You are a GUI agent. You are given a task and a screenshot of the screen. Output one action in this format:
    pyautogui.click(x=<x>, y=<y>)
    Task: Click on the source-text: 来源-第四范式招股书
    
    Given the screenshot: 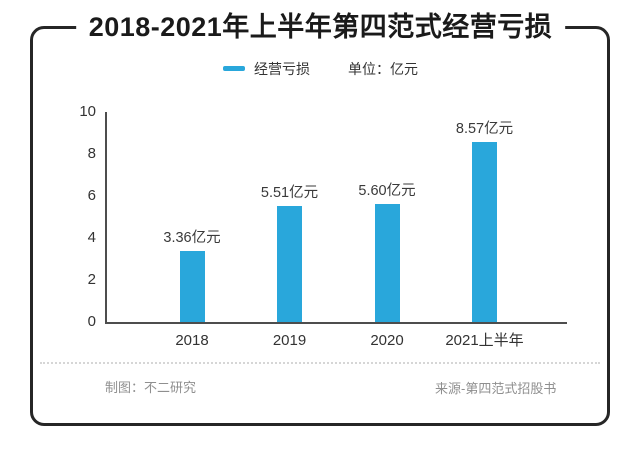 What is the action you would take?
    pyautogui.click(x=496, y=388)
    